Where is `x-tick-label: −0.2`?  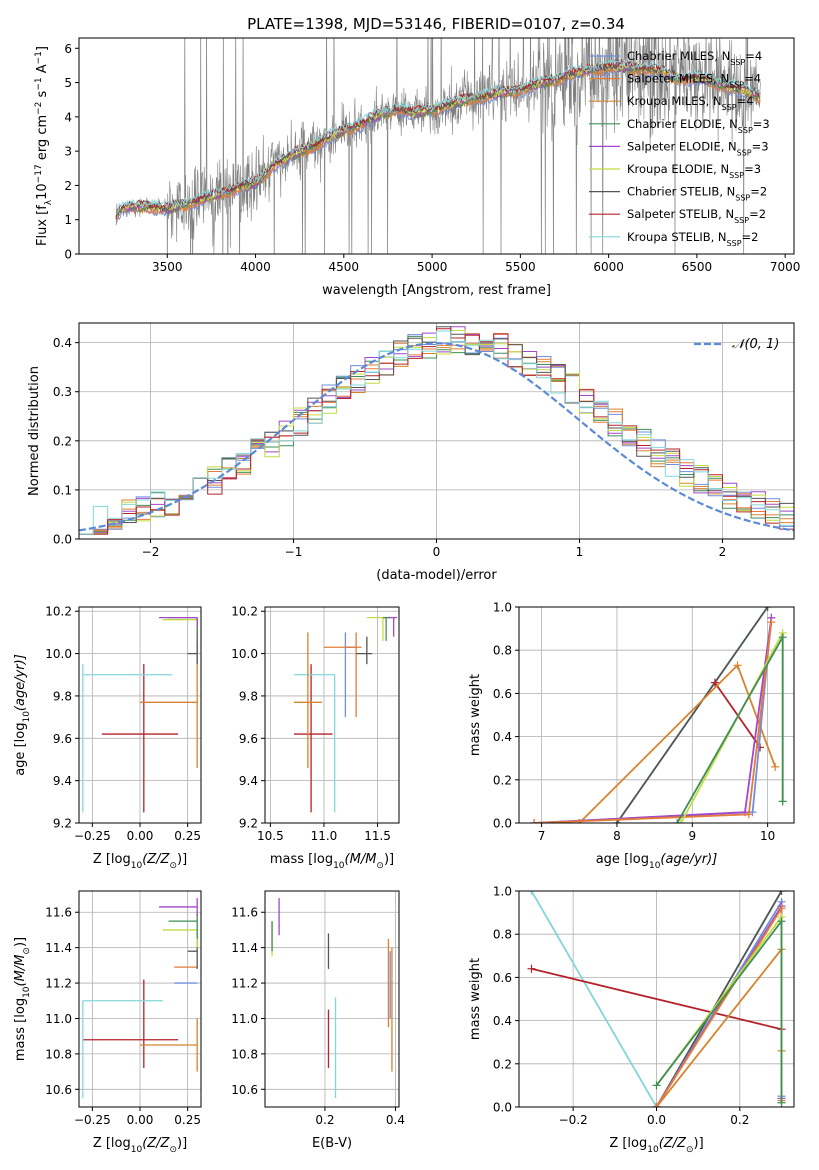
x-tick-label: −0.2 is located at coordinates (573, 1120).